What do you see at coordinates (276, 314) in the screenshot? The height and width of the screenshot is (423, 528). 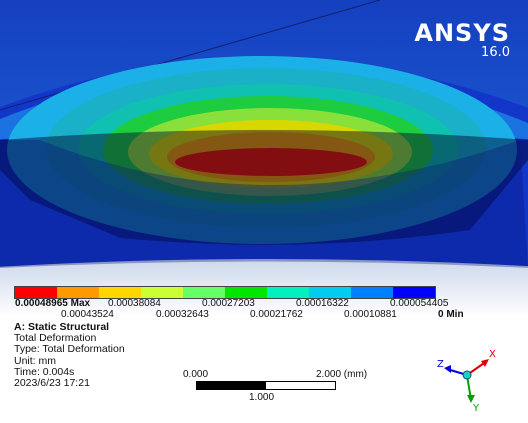 I see `legend-label-bottom-3: 0.00021762` at bounding box center [276, 314].